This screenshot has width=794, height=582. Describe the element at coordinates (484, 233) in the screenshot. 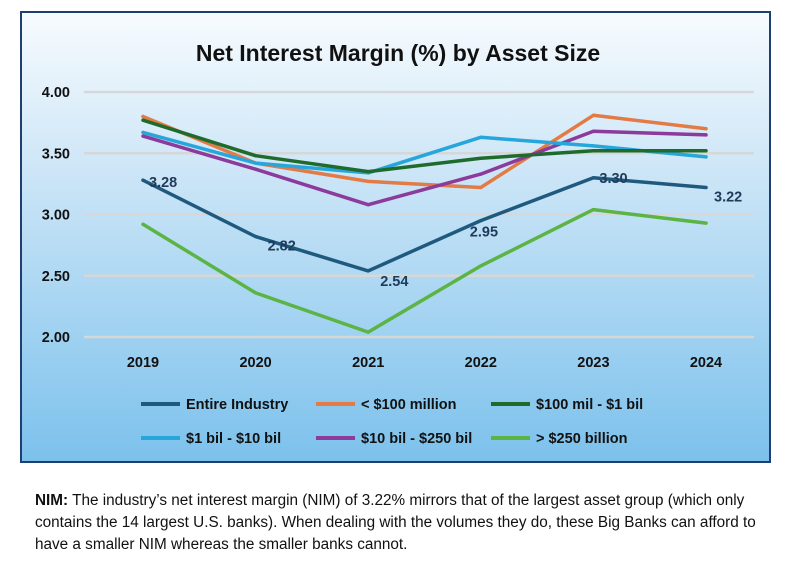

I see `data-label: 2.95` at that location.